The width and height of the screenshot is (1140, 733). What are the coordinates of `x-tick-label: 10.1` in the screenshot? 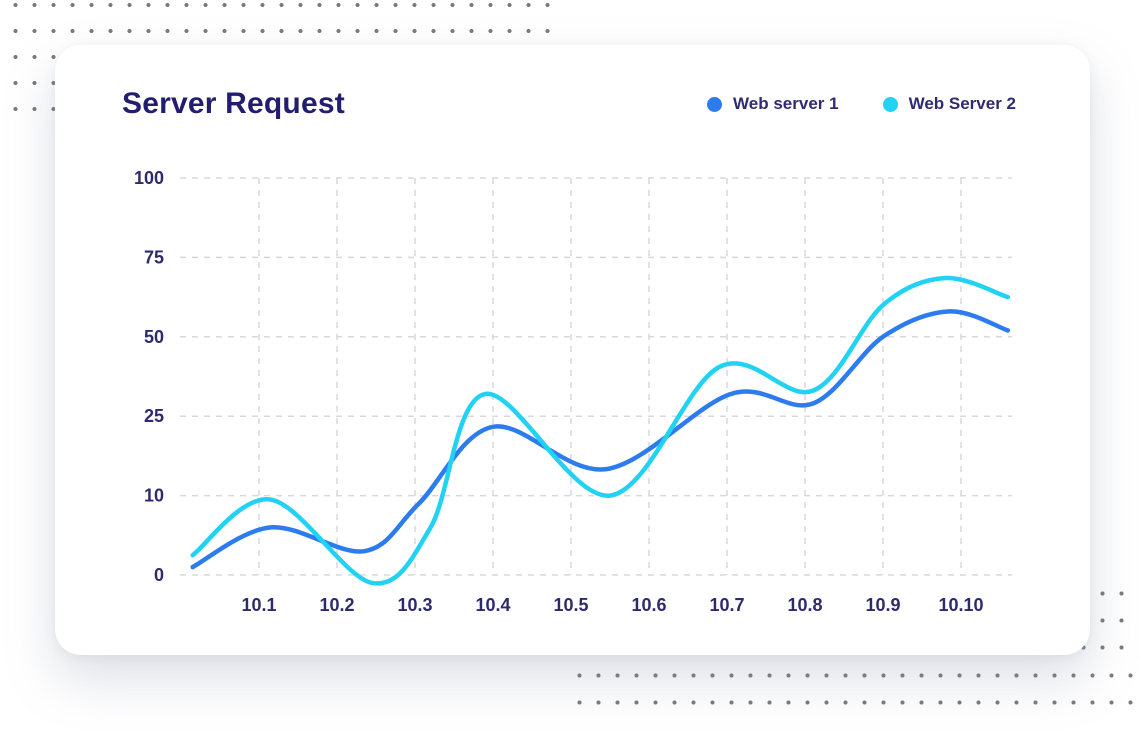 It's located at (258, 605).